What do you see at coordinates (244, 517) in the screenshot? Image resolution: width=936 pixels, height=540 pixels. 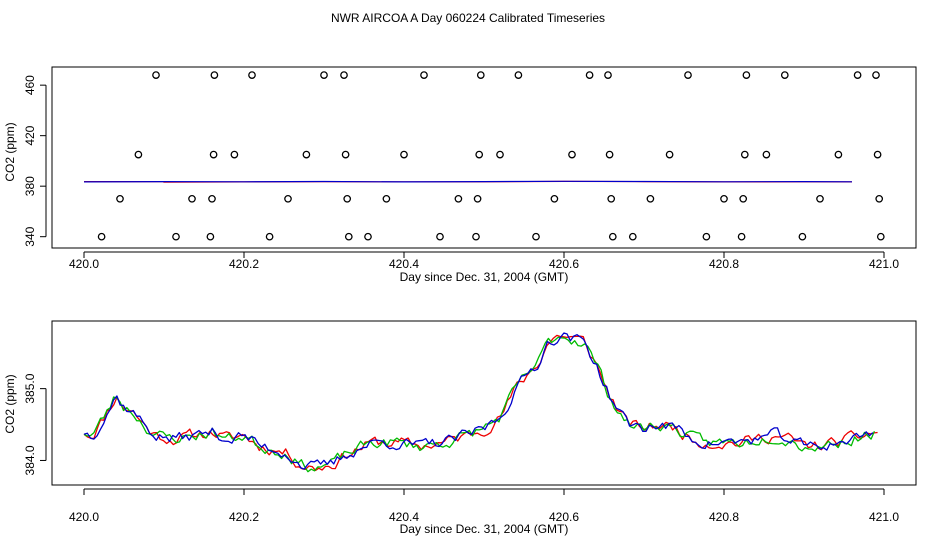 I see `bottom-x-tick-label: 420.2` at bounding box center [244, 517].